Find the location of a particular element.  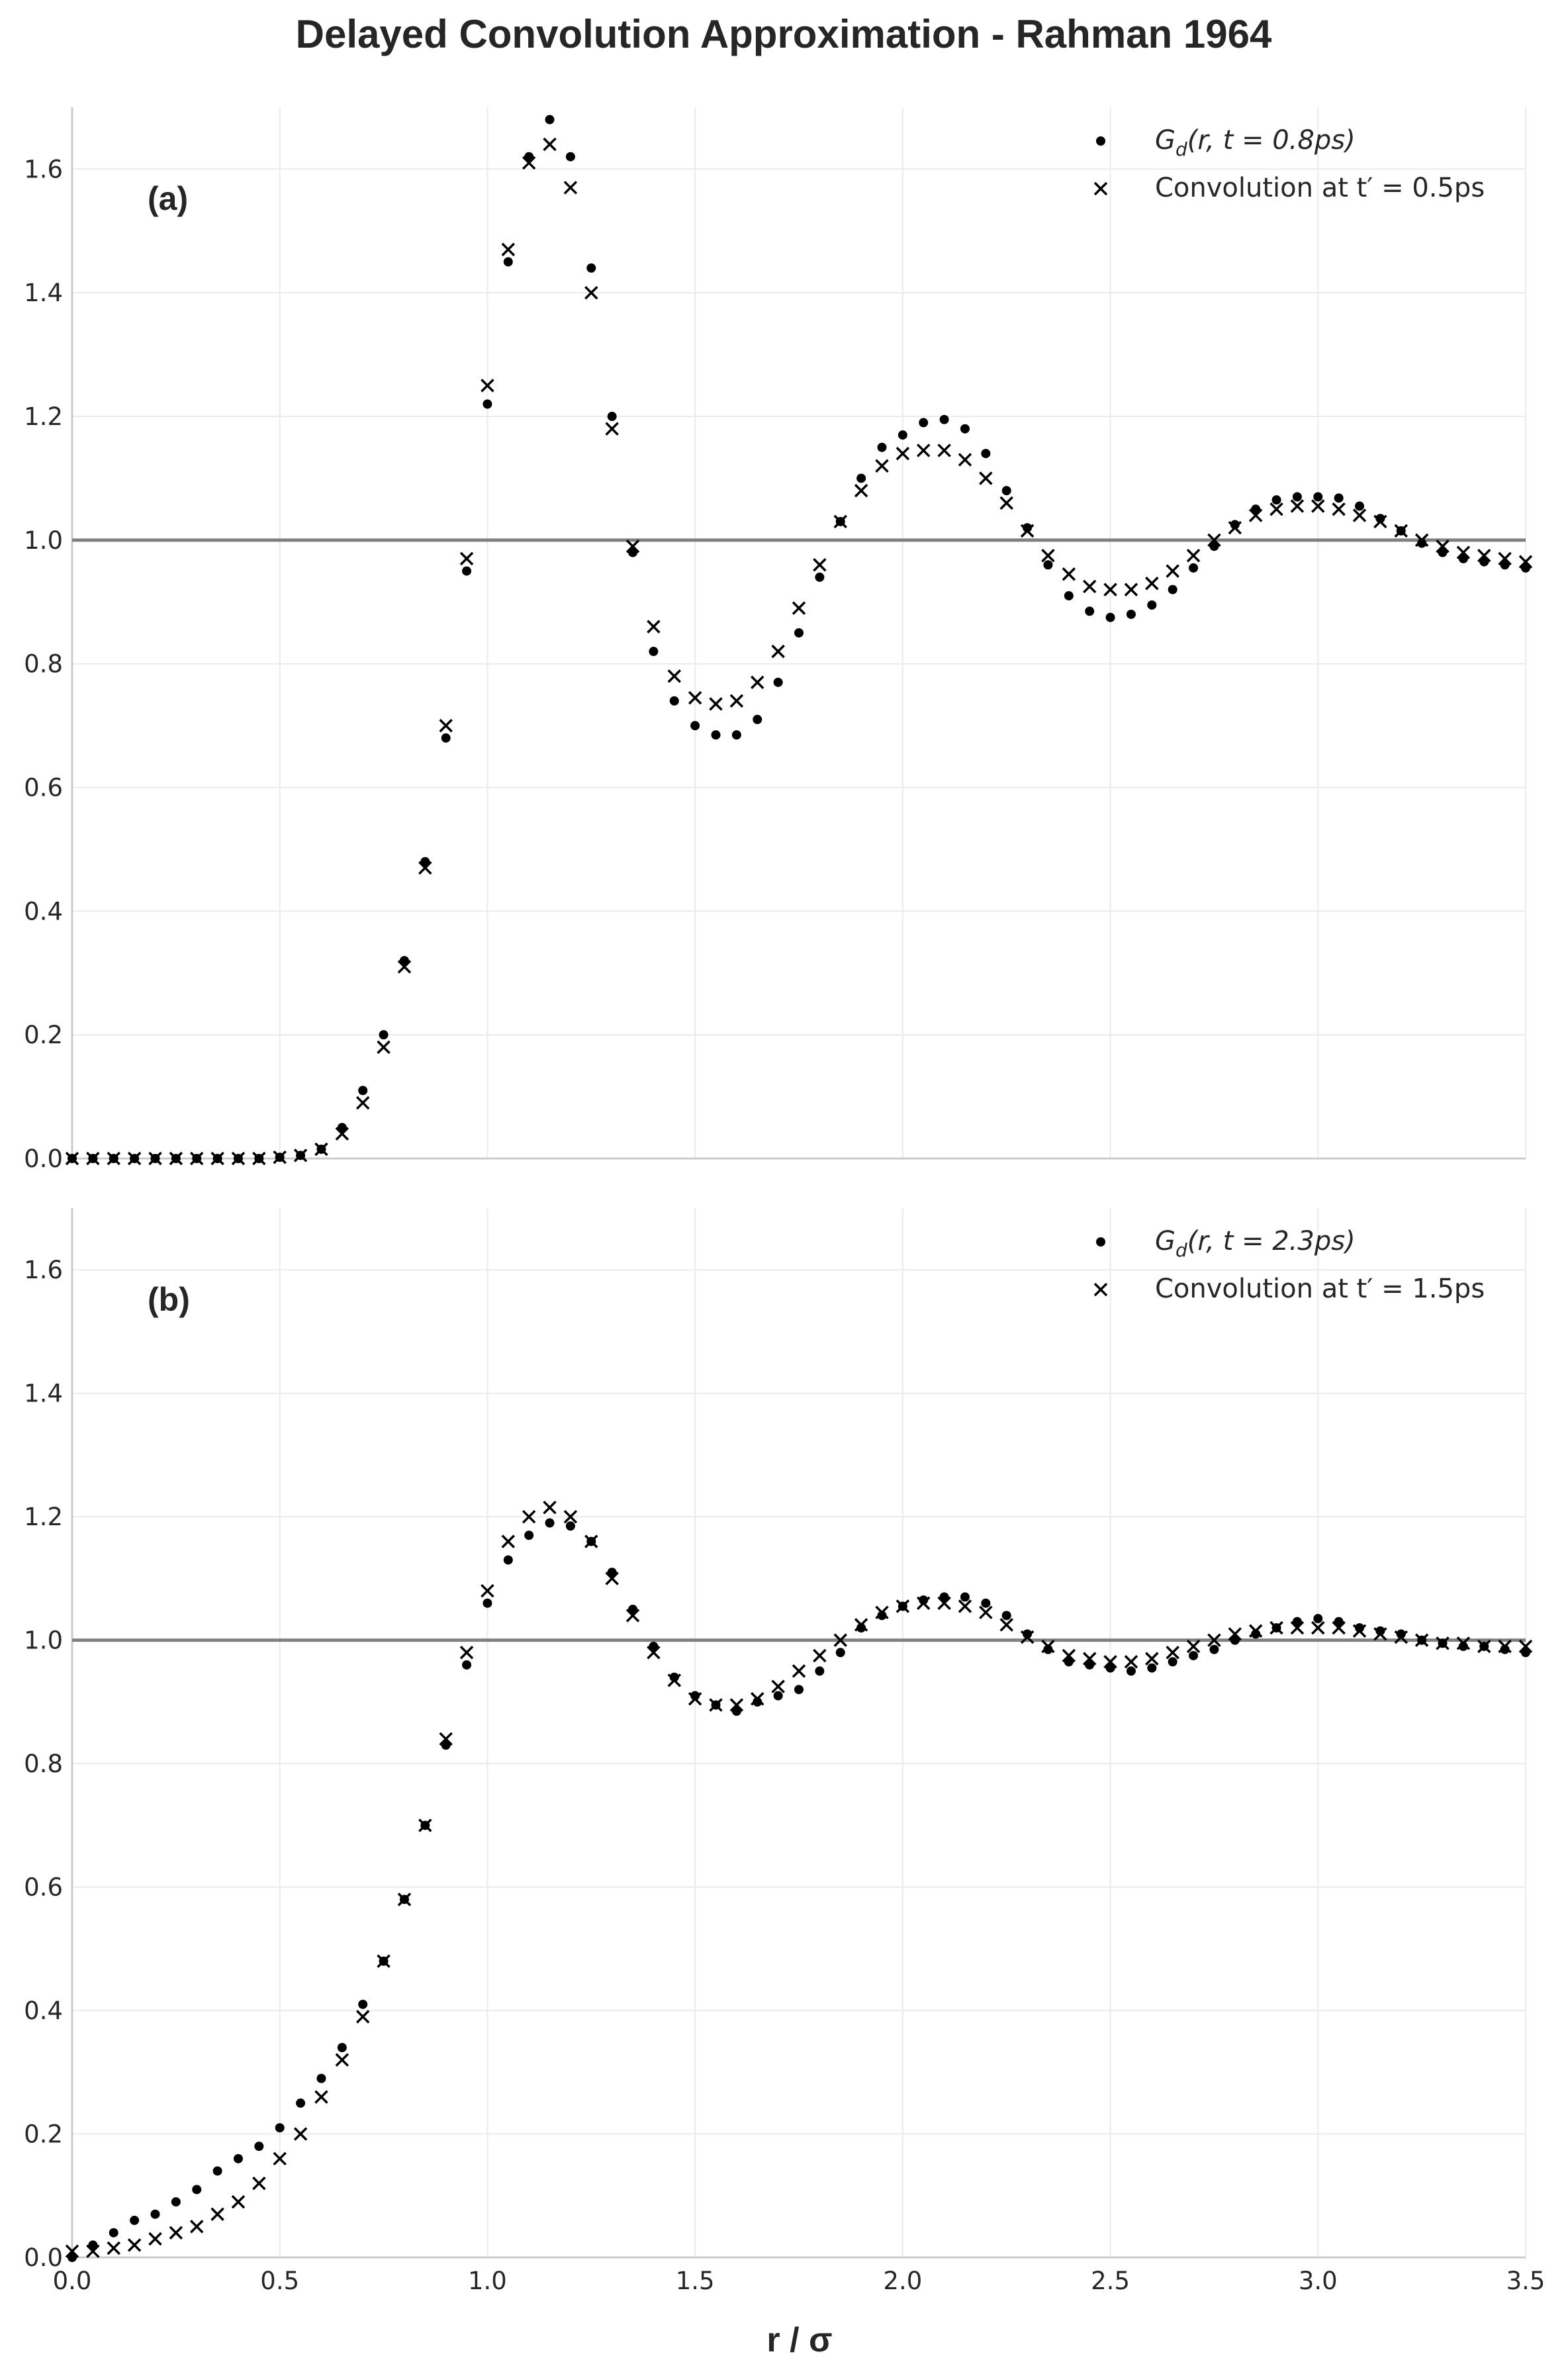

x-tick-label: 1.0 is located at coordinates (487, 2281).